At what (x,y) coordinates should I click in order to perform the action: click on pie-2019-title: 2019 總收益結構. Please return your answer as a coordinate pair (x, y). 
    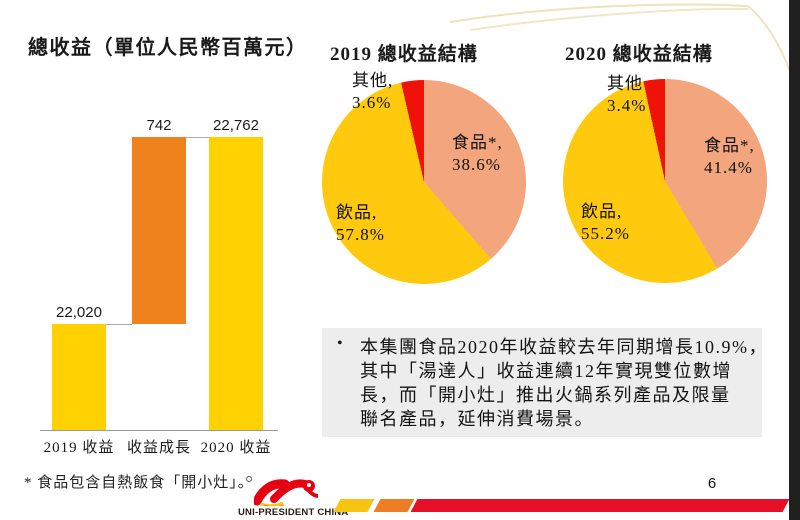
    Looking at the image, I should click on (404, 54).